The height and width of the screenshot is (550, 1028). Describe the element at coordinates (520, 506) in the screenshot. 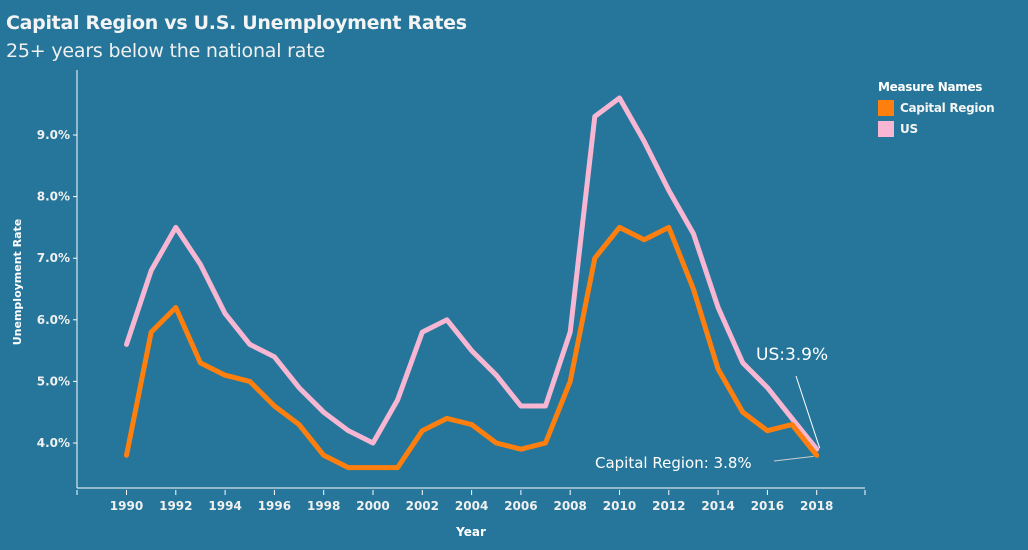

I see `x-tick-label: 2006` at that location.